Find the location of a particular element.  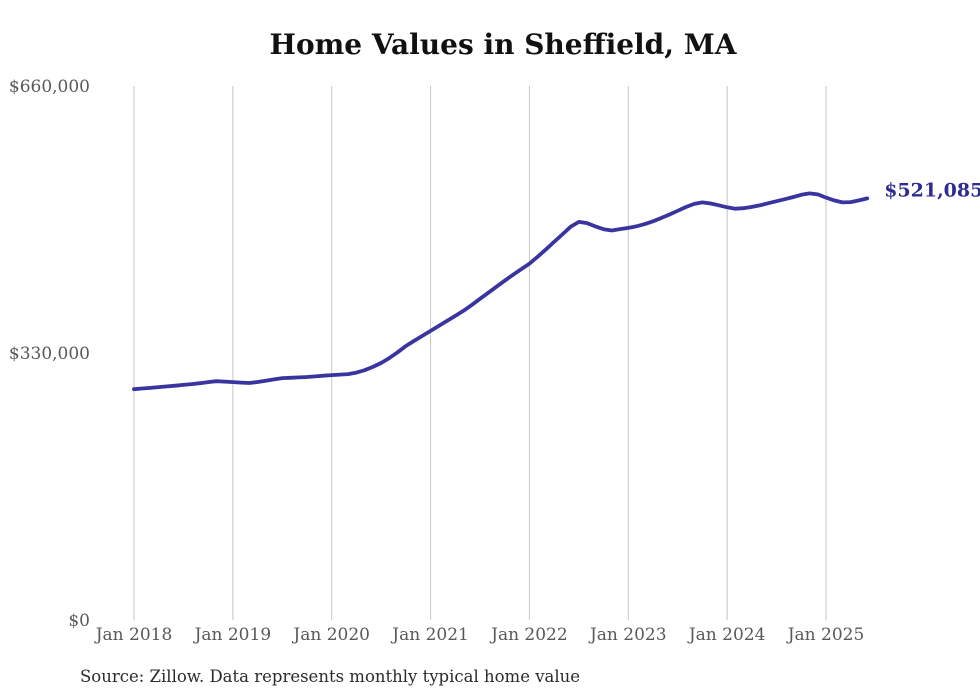

y-tick-label: $0 is located at coordinates (79, 621).